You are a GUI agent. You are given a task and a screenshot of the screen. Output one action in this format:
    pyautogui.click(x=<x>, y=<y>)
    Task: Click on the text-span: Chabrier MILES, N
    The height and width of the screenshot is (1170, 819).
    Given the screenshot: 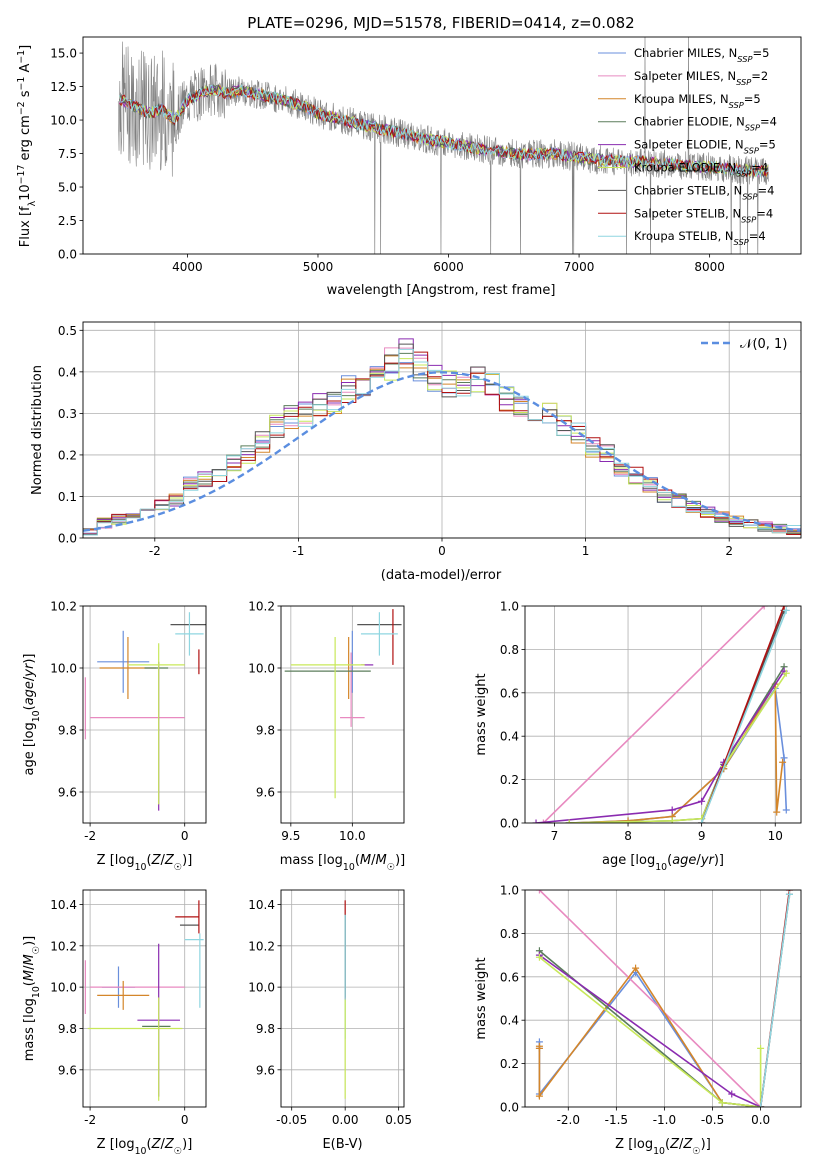 What is the action you would take?
    pyautogui.click(x=685, y=53)
    